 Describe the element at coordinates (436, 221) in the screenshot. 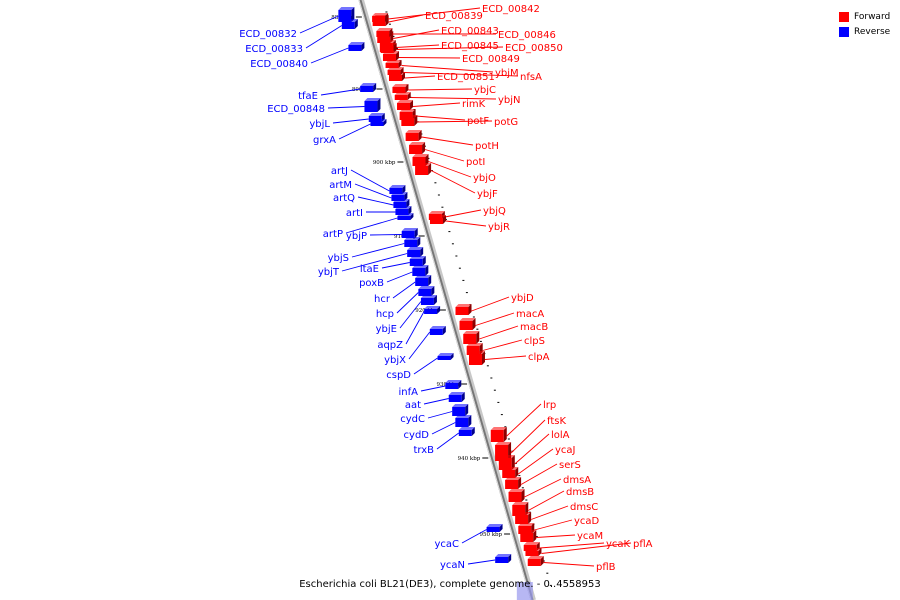

I see `forward-gene-ybjr-front` at that location.